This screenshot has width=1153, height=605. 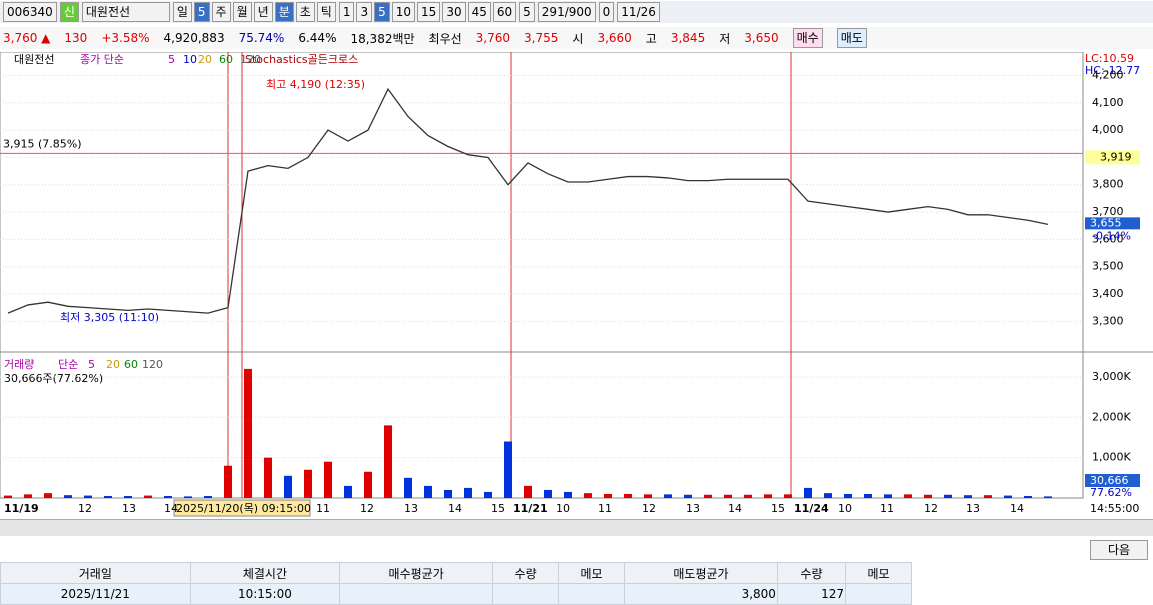 What do you see at coordinates (1112, 157) in the screenshot?
I see `price-tag` at bounding box center [1112, 157].